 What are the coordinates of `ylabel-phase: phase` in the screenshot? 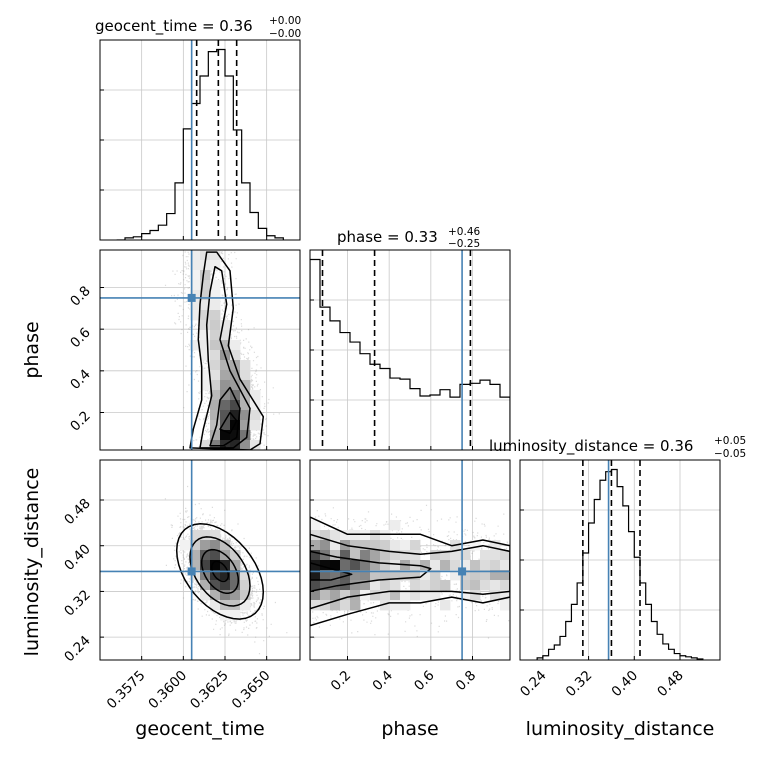 It's located at (32, 349).